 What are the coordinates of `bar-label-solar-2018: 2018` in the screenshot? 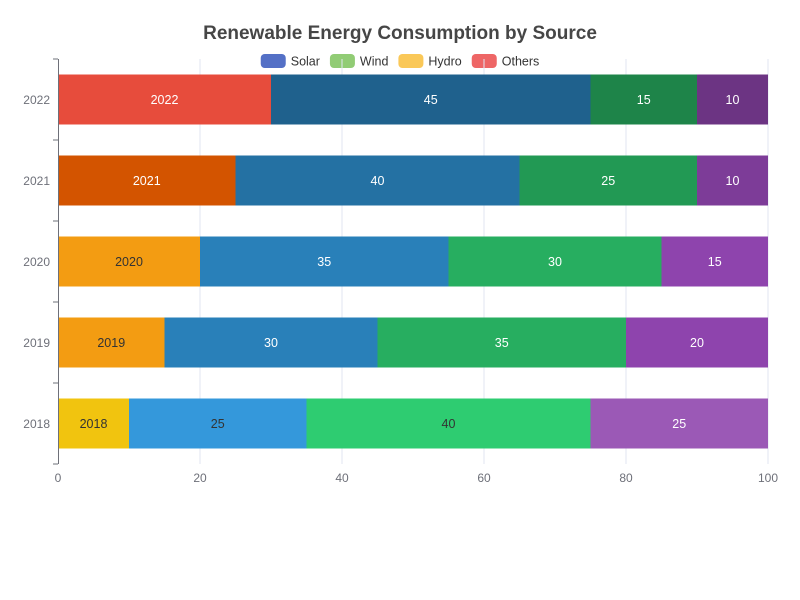 It's located at (94, 424).